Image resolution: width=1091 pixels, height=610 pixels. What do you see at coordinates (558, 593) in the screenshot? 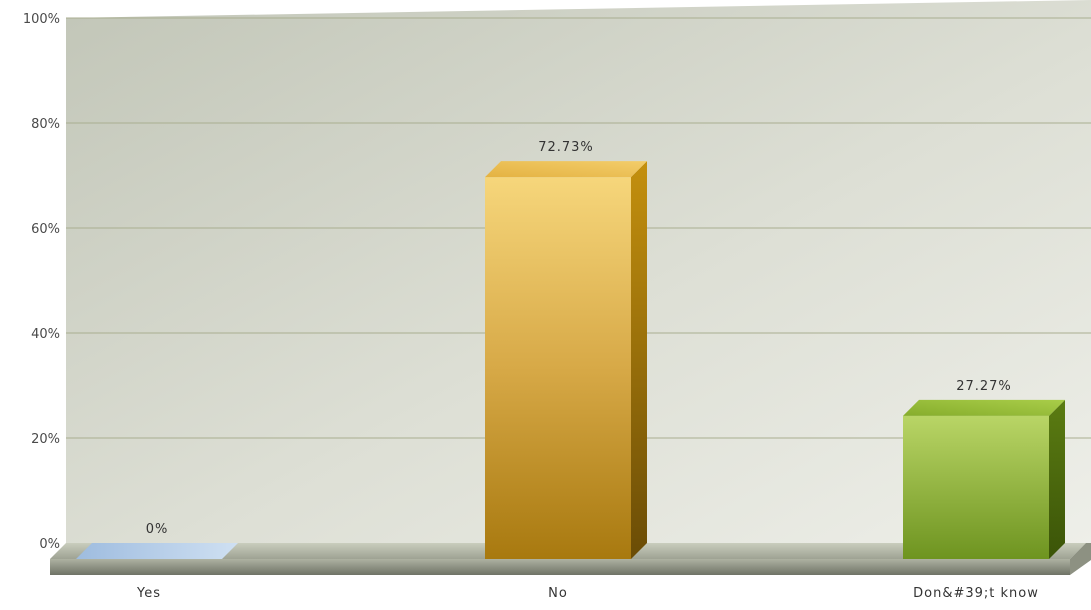
I see `x-tick-label-no: No` at bounding box center [558, 593].